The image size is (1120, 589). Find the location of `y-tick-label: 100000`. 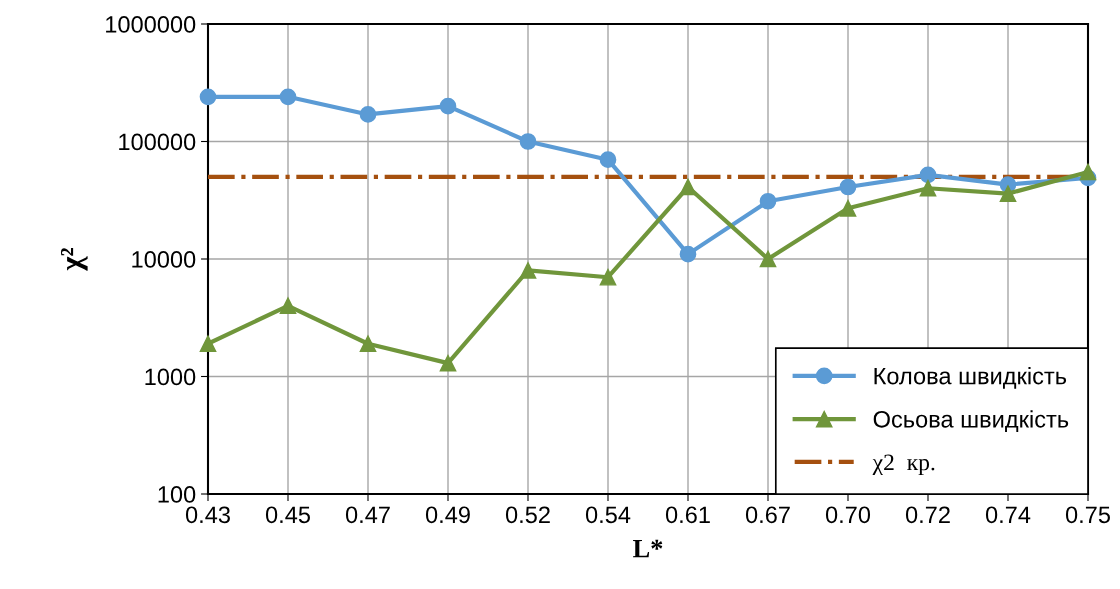

y-tick-label: 100000 is located at coordinates (157, 142).